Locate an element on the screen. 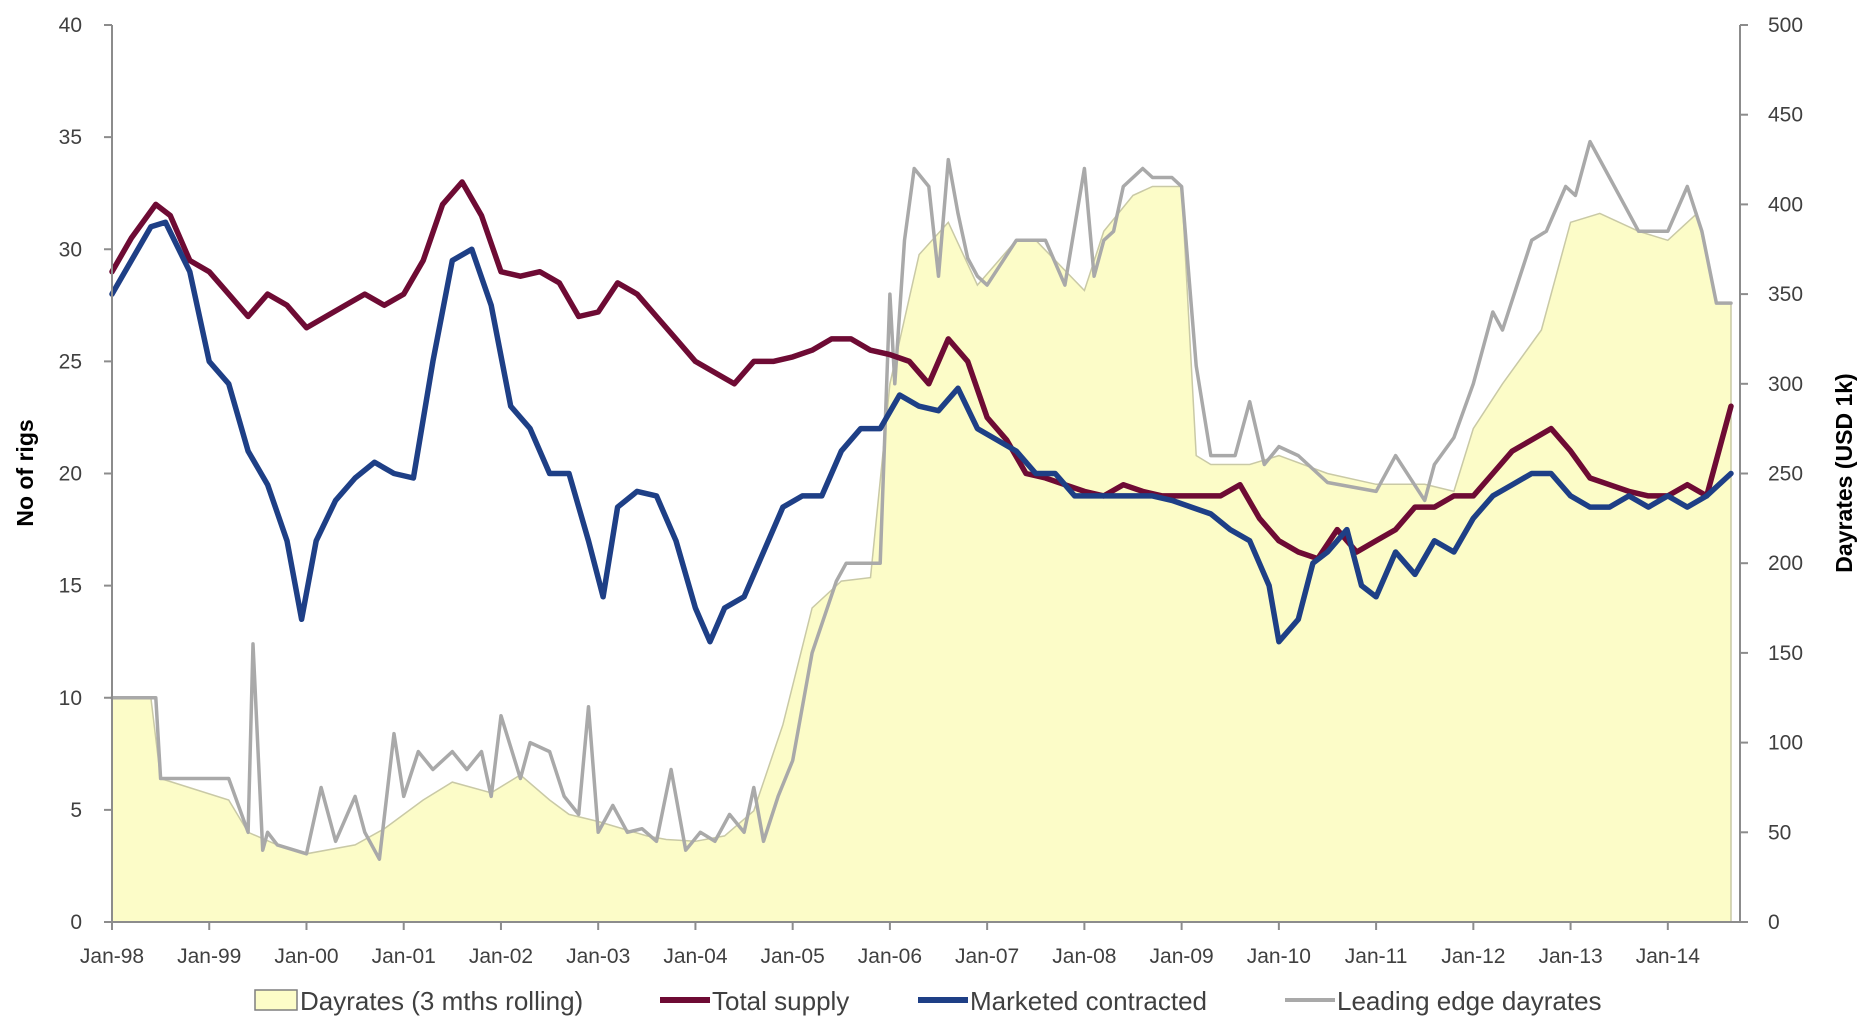 The width and height of the screenshot is (1873, 1028). right-axis-ticks: 0 50 100 150 200 250 300 350 400 450 500 is located at coordinates (1771, 474).